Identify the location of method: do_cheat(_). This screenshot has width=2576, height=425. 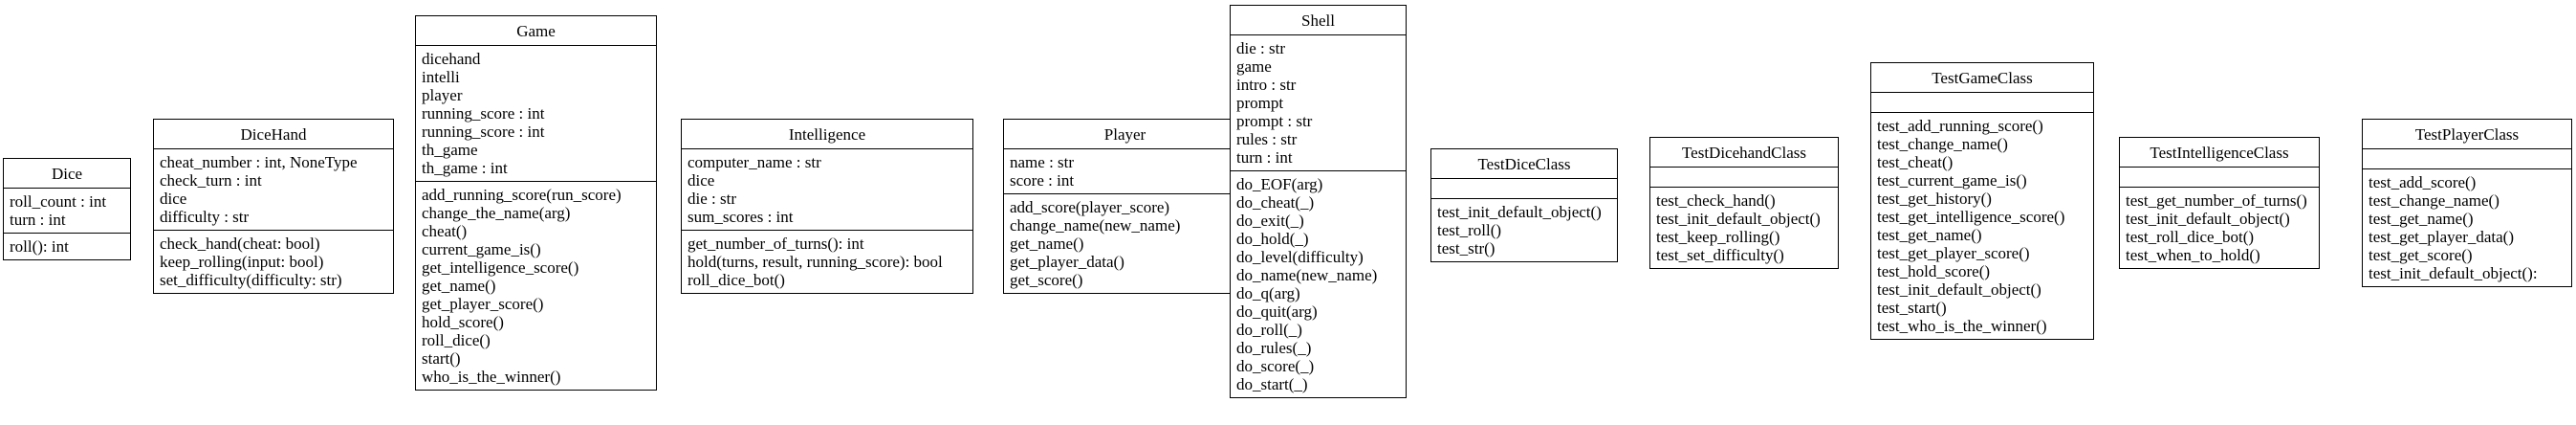
(1275, 202).